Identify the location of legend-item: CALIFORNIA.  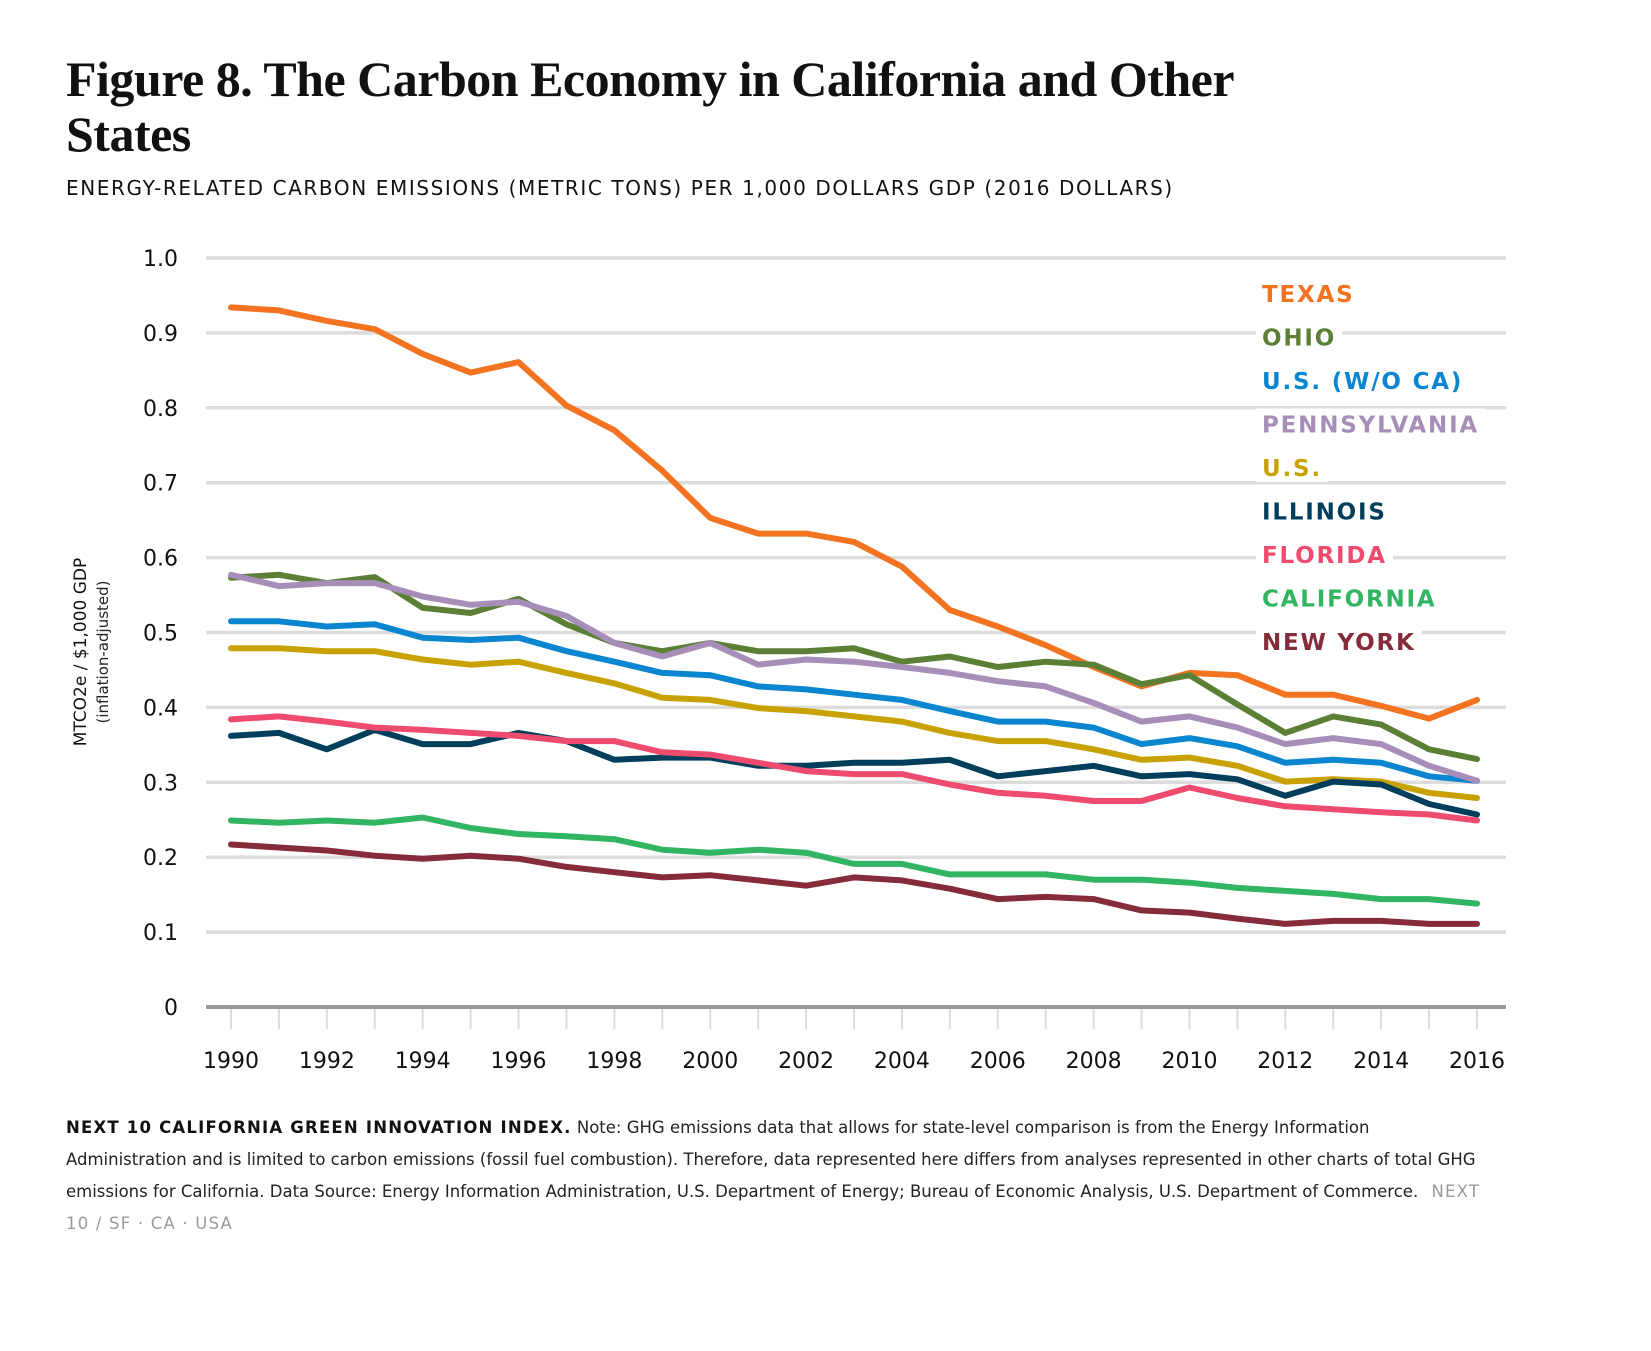
(1349, 600).